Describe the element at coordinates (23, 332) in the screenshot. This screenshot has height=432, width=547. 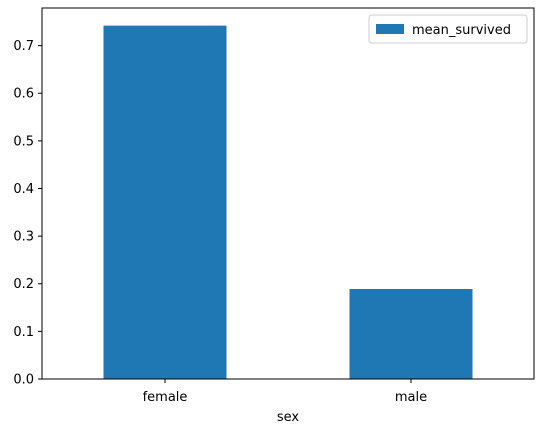
I see `y-tick-label: 0.1` at that location.